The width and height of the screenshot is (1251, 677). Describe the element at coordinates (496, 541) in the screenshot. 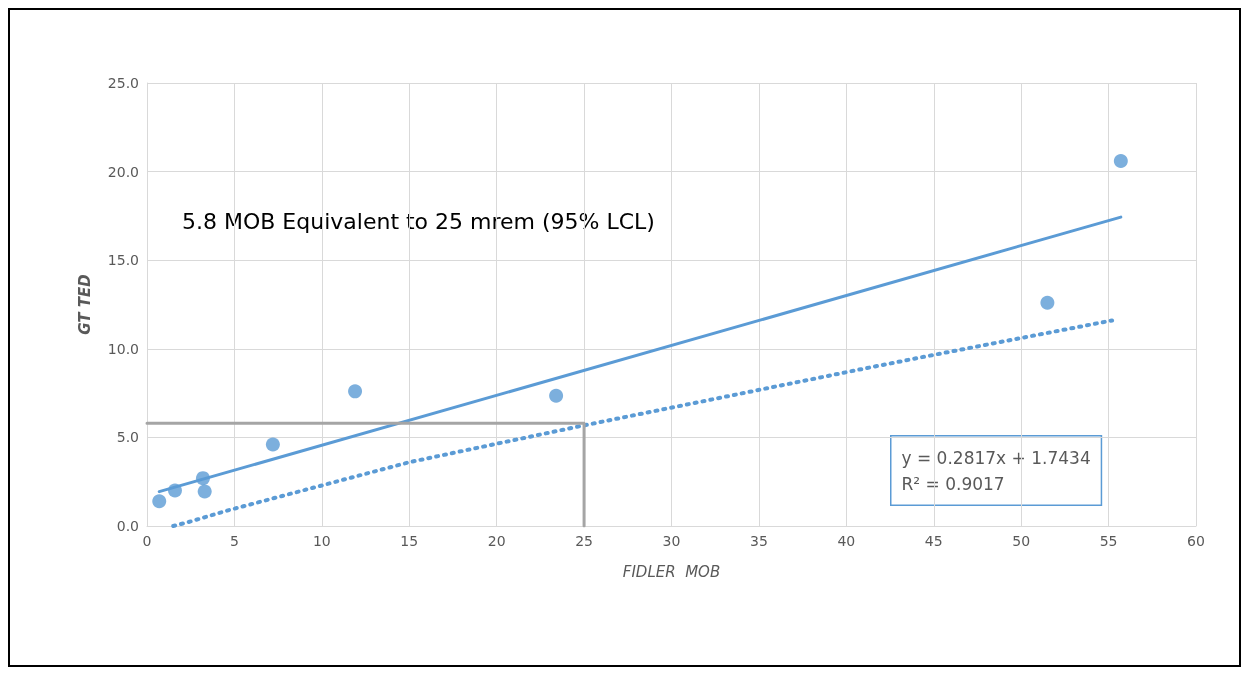

I see `x-tick-label: 20` at that location.